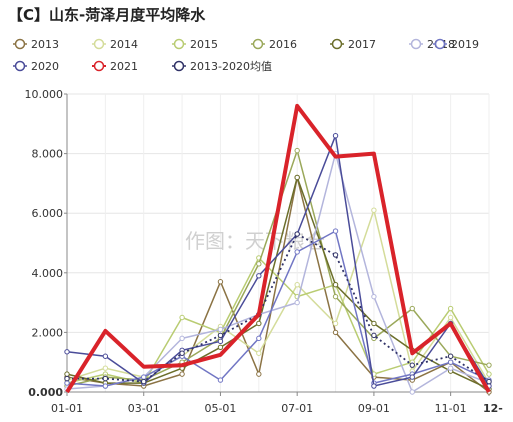 This screenshot has width=513, height=422. Describe the element at coordinates (493, 408) in the screenshot. I see `x-tick-label: 12-` at that location.